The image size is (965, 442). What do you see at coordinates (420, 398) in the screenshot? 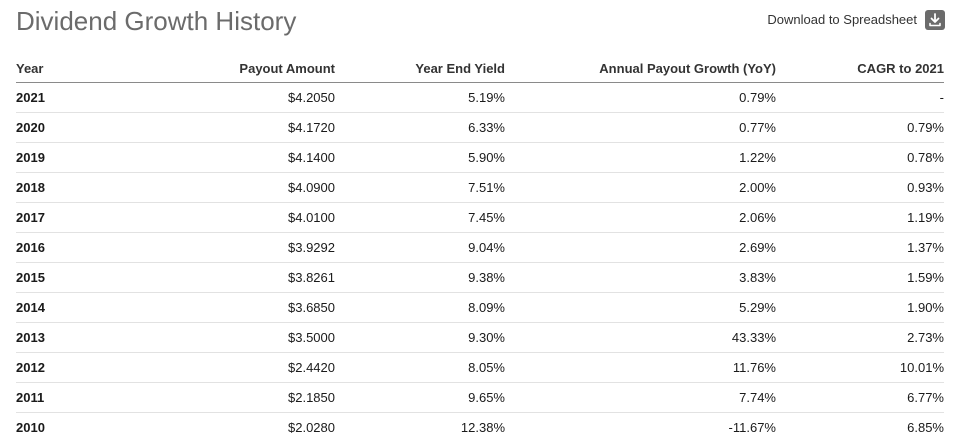
I see `cell-year-end-yield: 9.65%` at bounding box center [420, 398].